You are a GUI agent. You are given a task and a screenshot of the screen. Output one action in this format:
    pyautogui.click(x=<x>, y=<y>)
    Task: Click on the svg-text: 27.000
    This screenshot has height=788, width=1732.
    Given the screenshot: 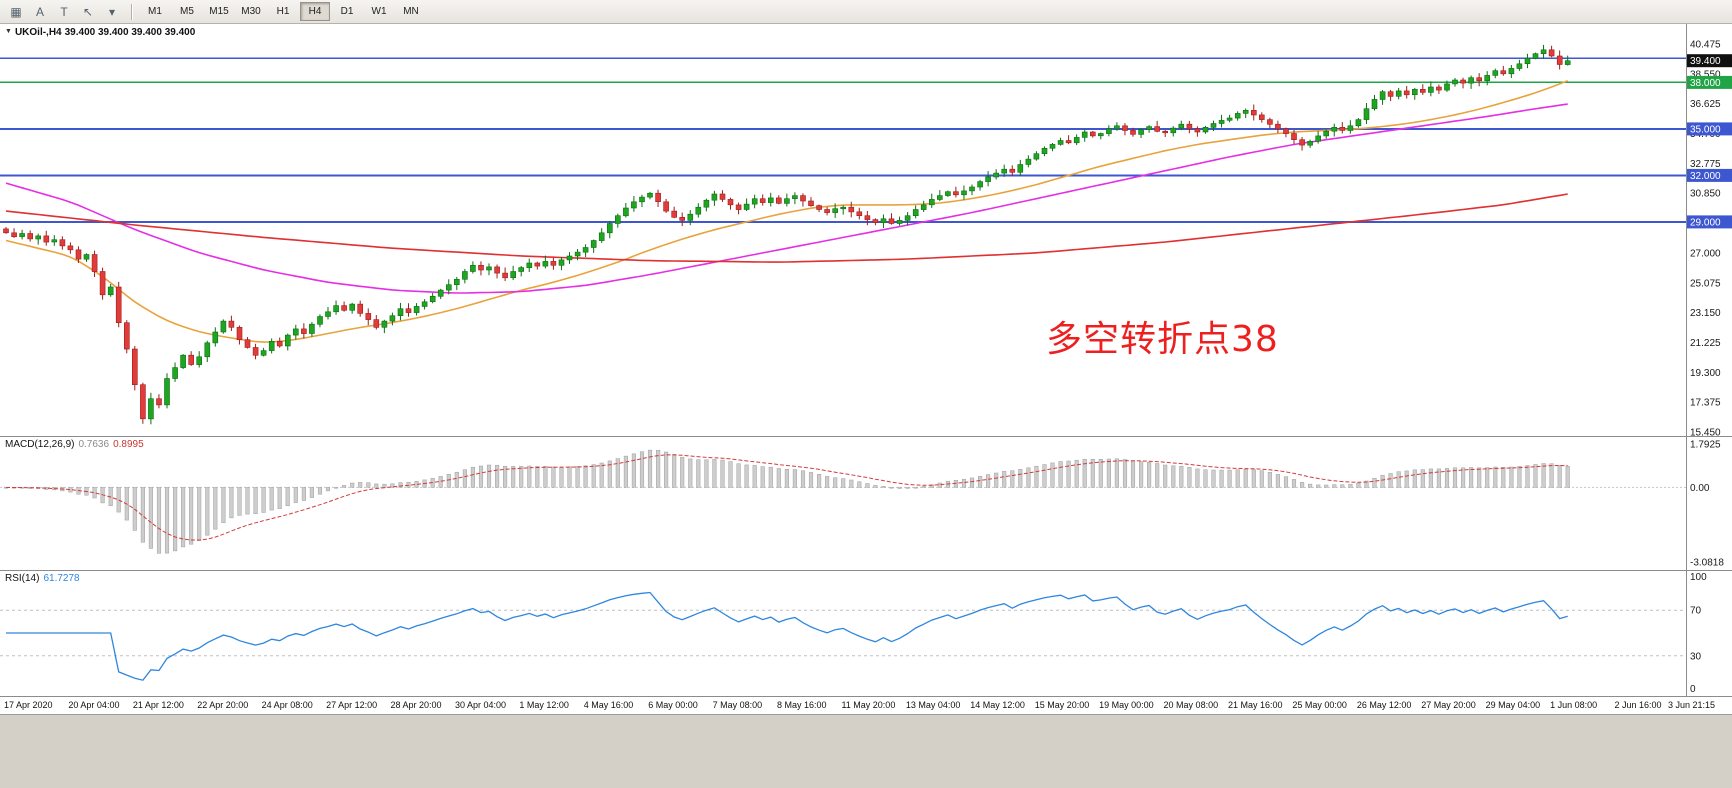 What is the action you would take?
    pyautogui.click(x=1705, y=253)
    